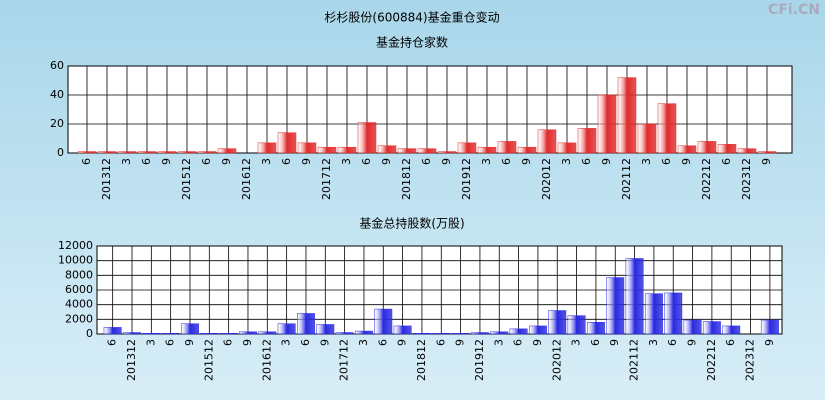  What do you see at coordinates (79, 318) in the screenshot?
I see `y-tick-label: 2000` at bounding box center [79, 318].